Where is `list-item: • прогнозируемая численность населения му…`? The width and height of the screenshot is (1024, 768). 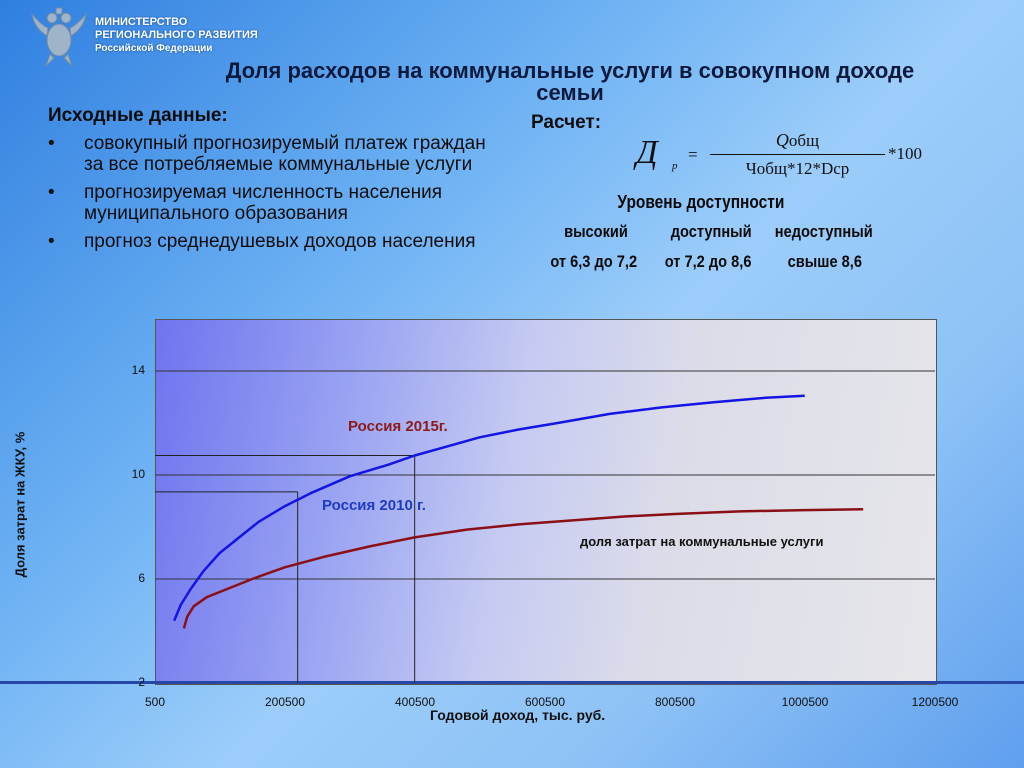
list-item: • прогнозируемая численность населения му… is located at coordinates (268, 203).